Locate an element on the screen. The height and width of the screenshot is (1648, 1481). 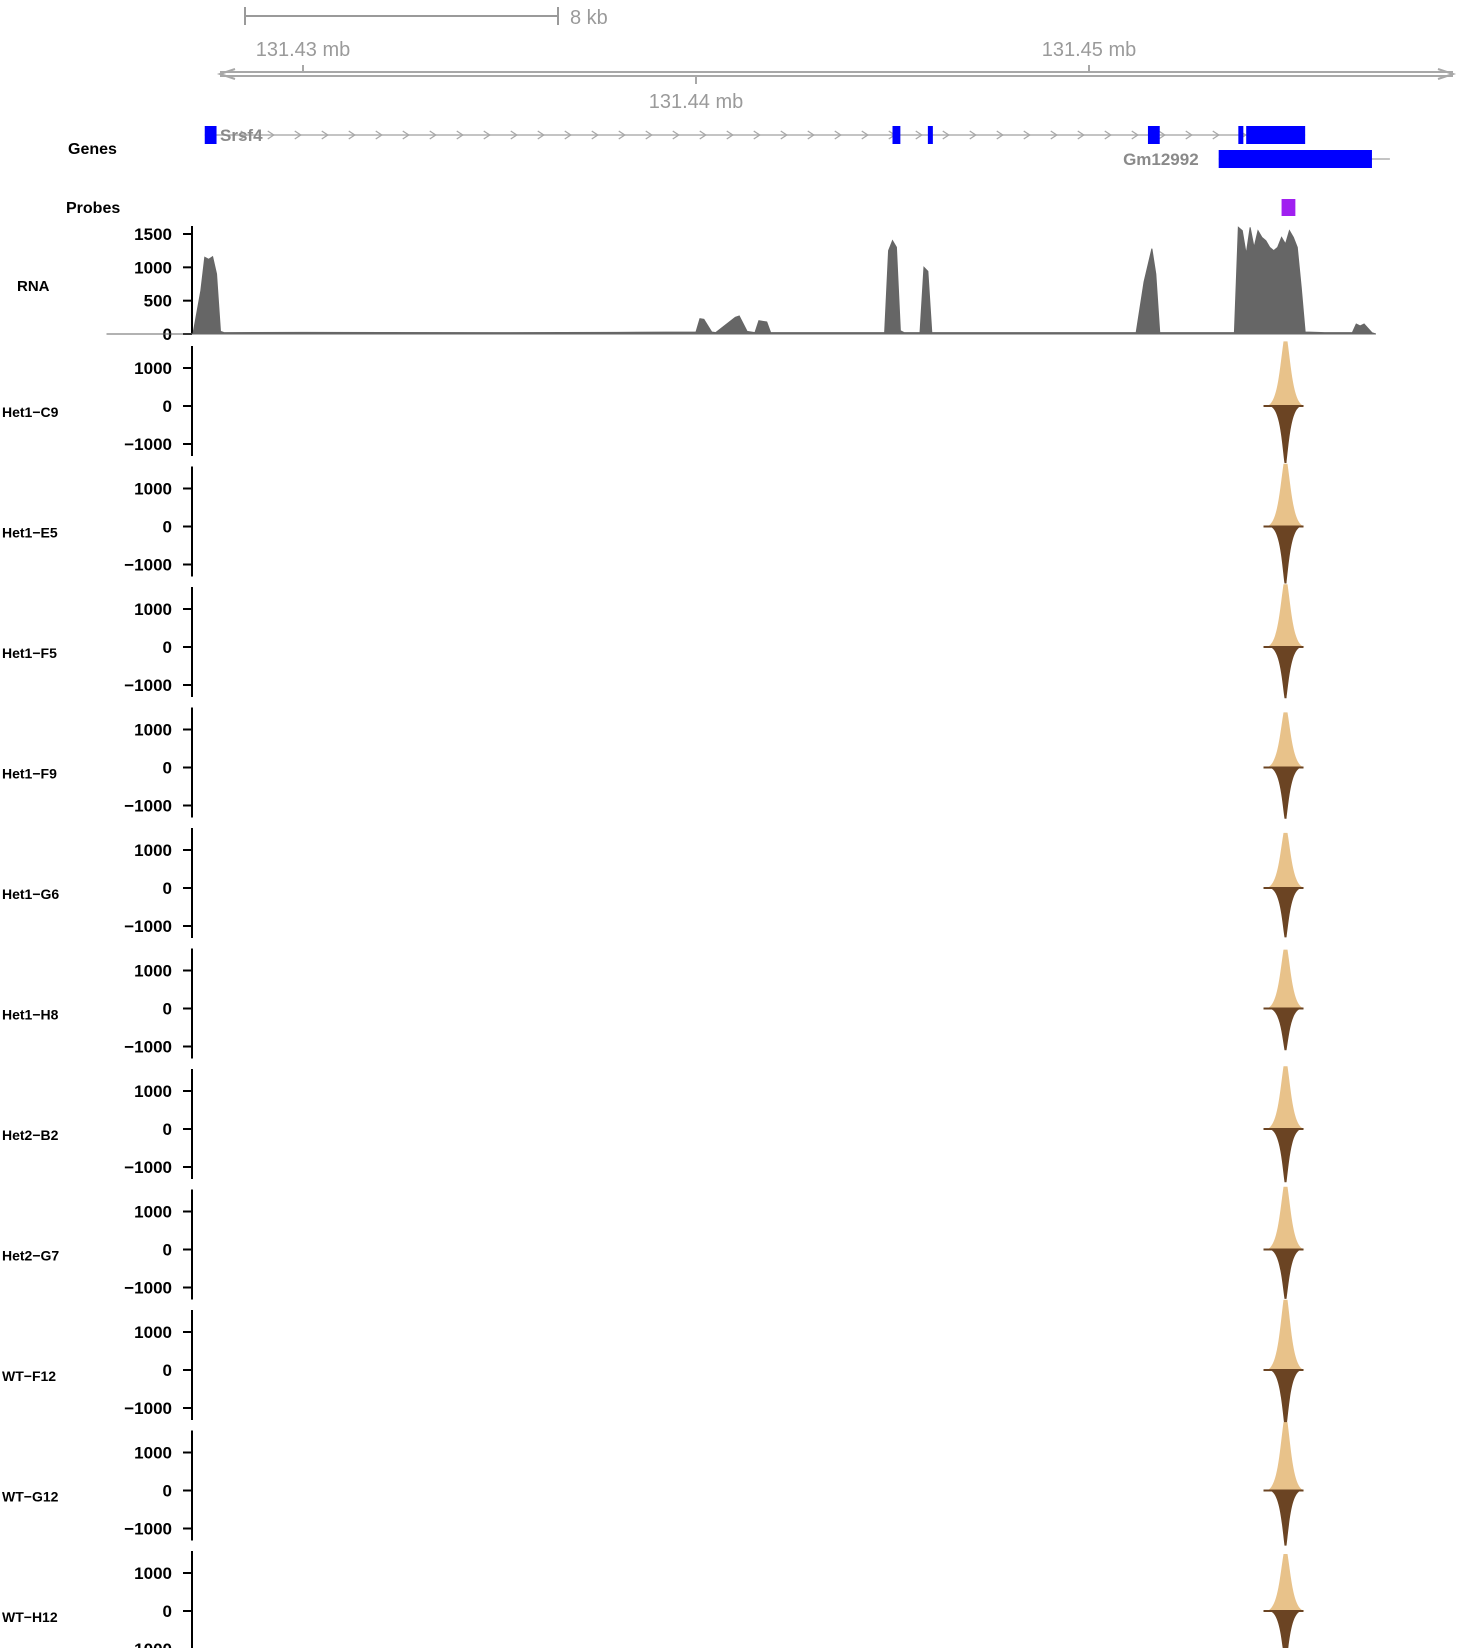
sample-track: −1000 0 1000 Het1−F9 is located at coordinates (653, 763).